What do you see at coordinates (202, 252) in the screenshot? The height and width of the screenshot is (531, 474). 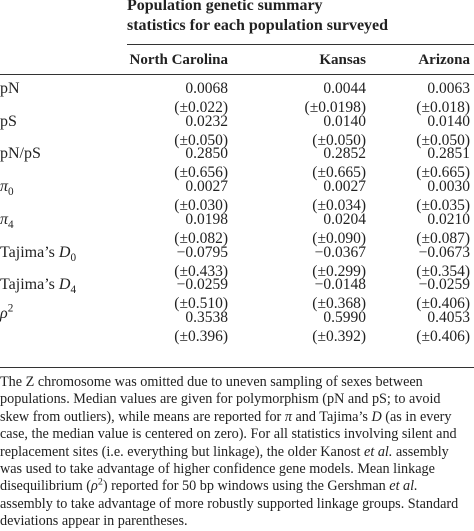 I see `mean-value: −0.0795` at bounding box center [202, 252].